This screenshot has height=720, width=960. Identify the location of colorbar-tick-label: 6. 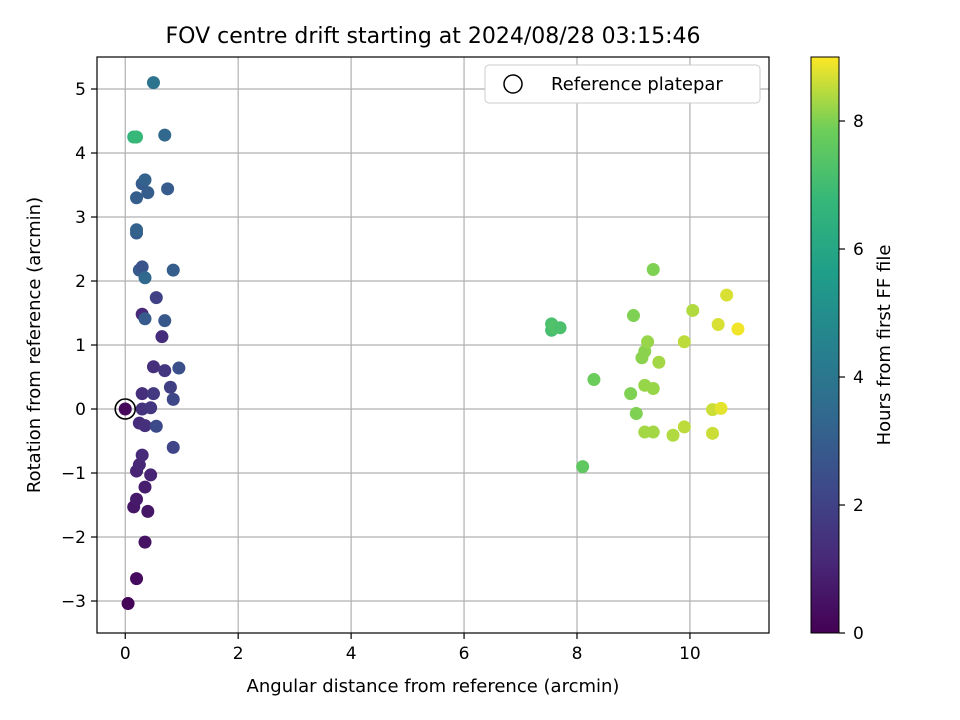
(858, 250).